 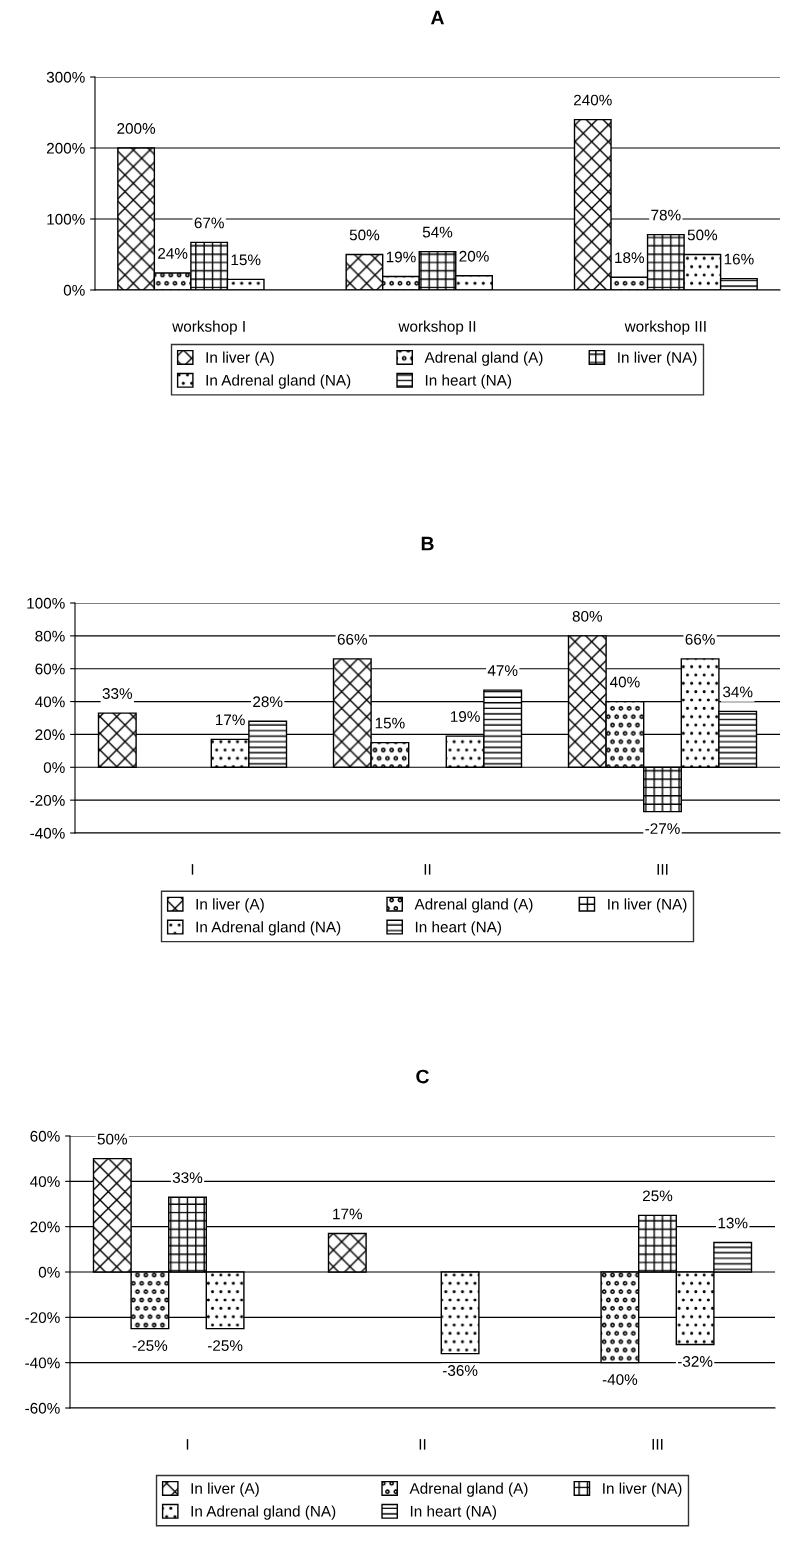 I want to click on data-label: 28%, so click(x=268, y=702).